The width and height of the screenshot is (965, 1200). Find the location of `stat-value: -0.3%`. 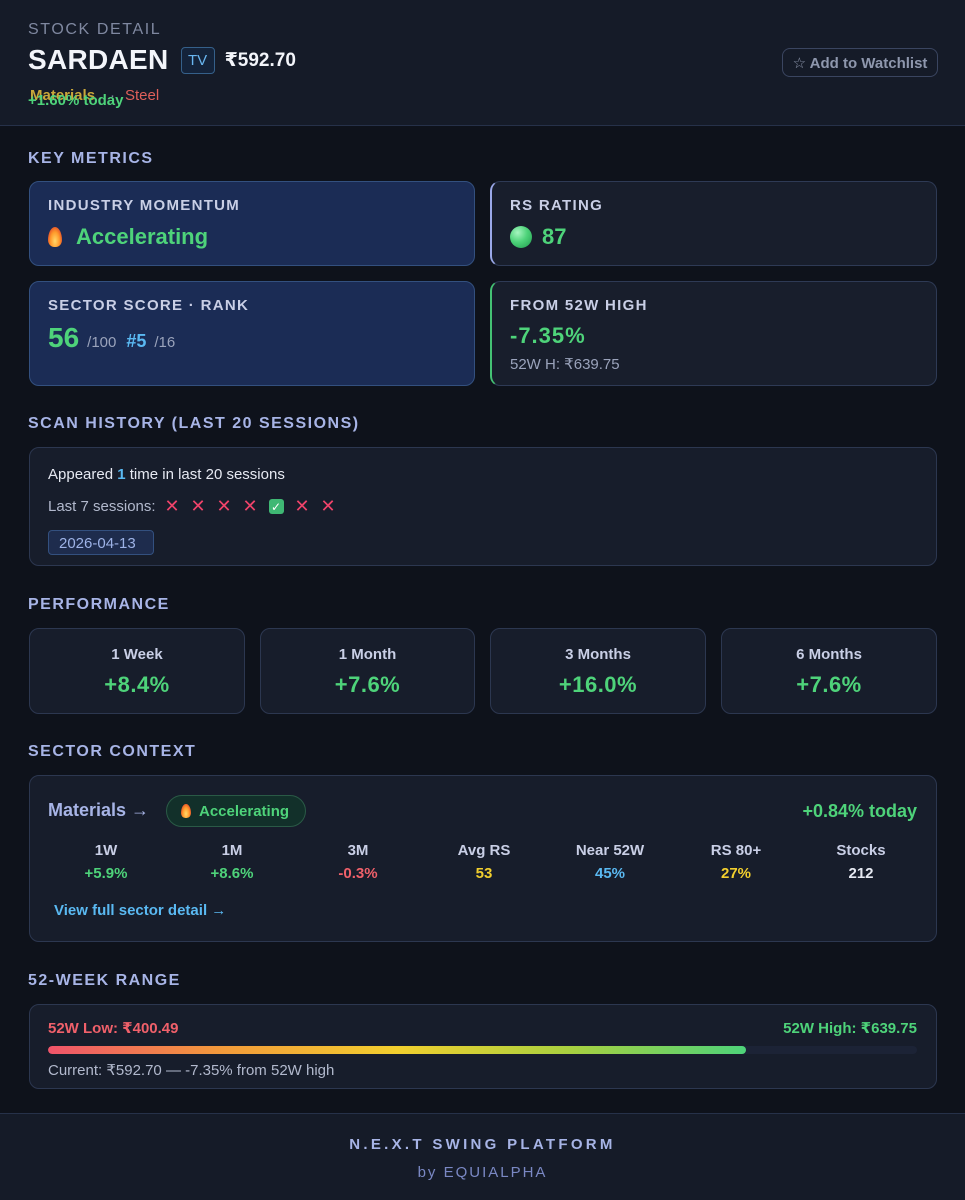

stat-value: -0.3% is located at coordinates (358, 873).